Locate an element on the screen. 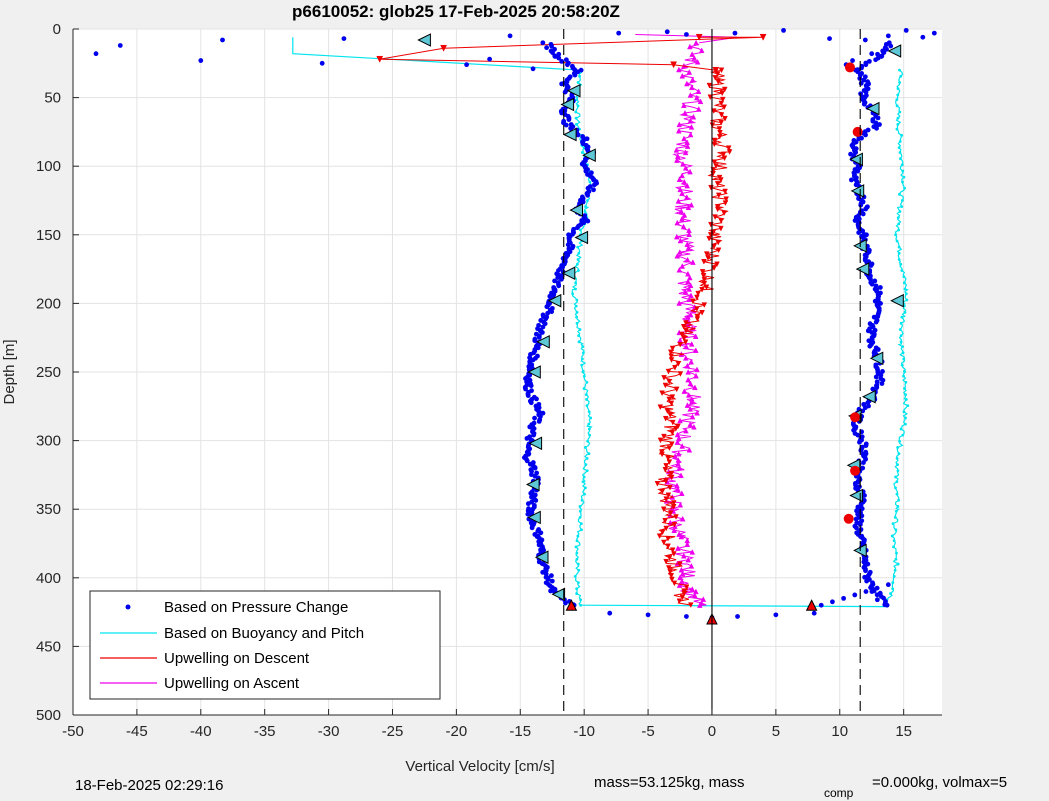 The width and height of the screenshot is (1049, 801). x-tick-label: 0 is located at coordinates (712, 731).